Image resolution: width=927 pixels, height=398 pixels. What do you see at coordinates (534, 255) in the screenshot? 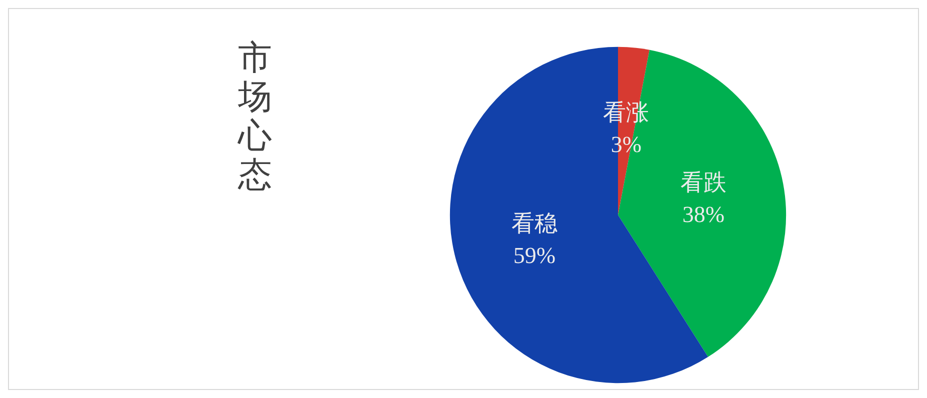
I see `data-label: 59%` at bounding box center [534, 255].